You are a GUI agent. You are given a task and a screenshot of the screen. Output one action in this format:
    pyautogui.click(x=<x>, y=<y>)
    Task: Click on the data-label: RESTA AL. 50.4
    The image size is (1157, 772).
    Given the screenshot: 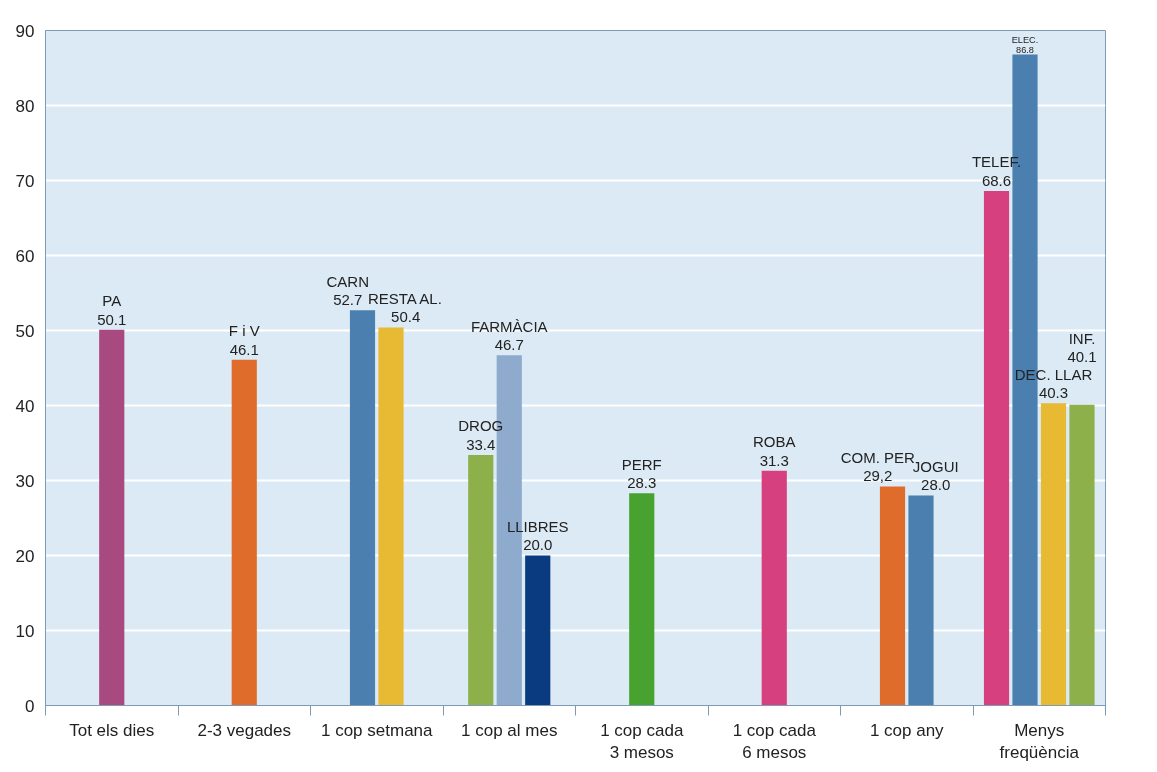 What is the action you would take?
    pyautogui.click(x=404, y=307)
    